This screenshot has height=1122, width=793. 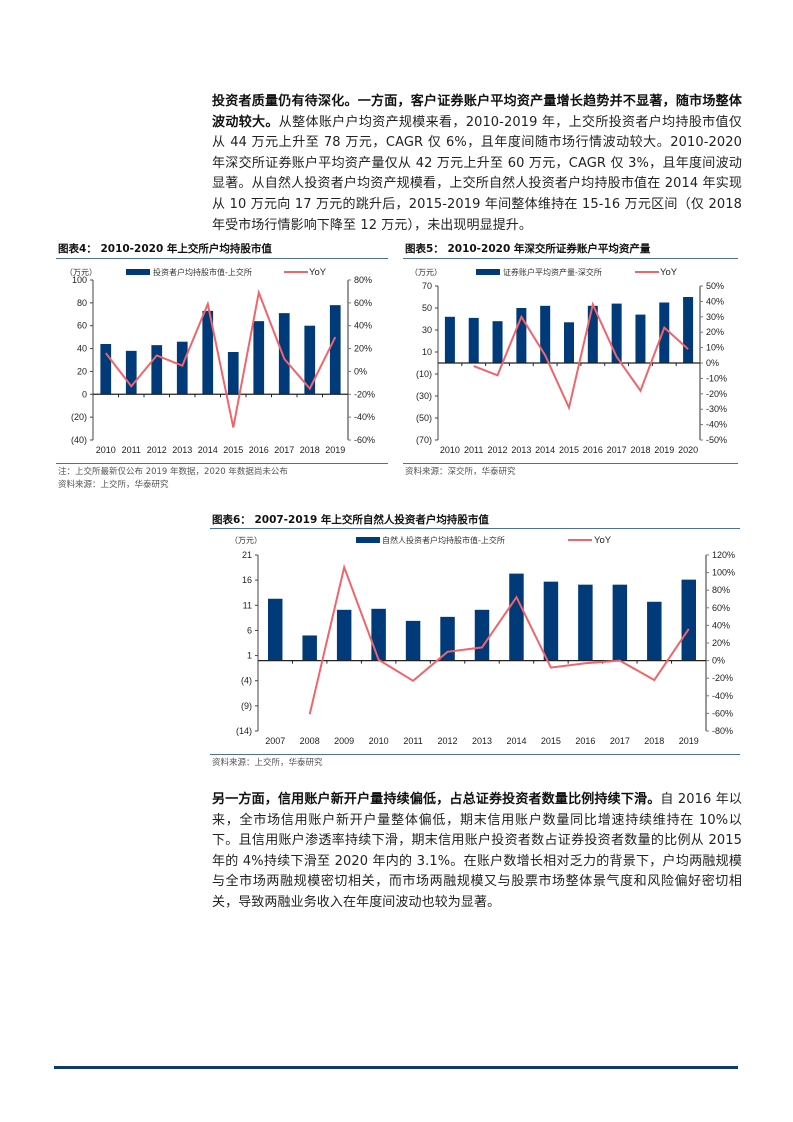 What do you see at coordinates (138, 272) in the screenshot?
I see `legend-bar-swatch-icon` at bounding box center [138, 272].